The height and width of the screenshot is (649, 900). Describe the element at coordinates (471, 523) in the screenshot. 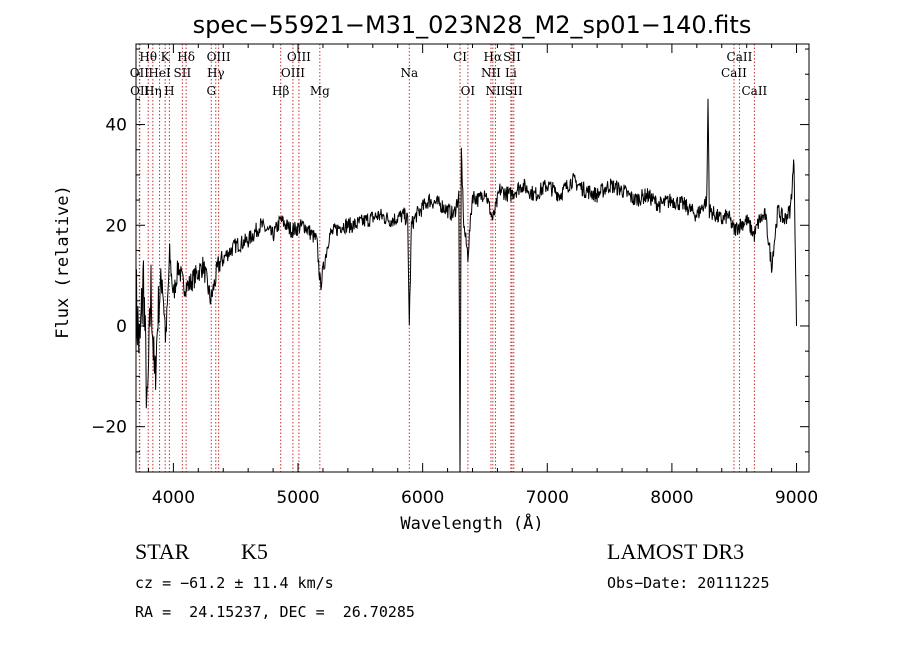

I see `x-axis-label: Wavelength (Å)` at that location.